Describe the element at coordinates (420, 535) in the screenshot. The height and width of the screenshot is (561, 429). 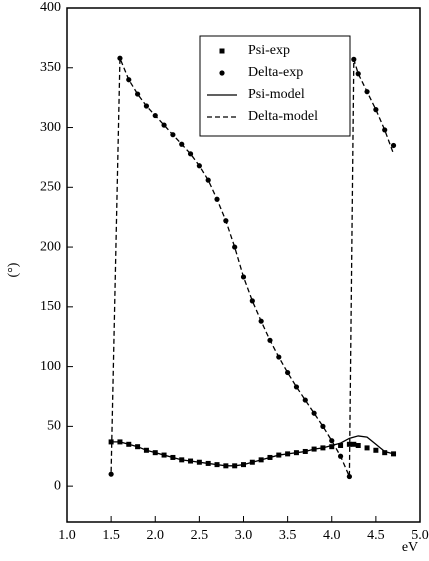
I see `x-tick-label: 5.0` at that location.